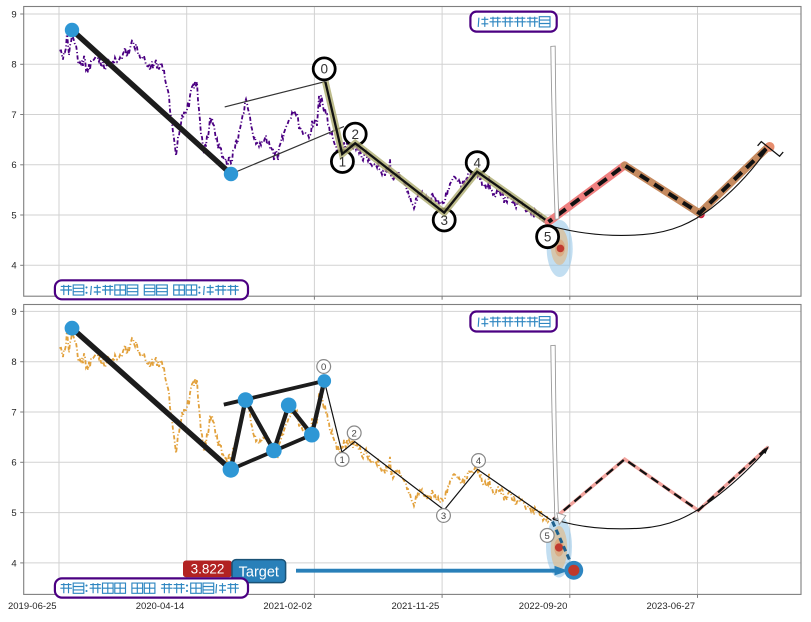 This screenshot has width=811, height=622. Describe the element at coordinates (160, 606) in the screenshot. I see `svg-text: 2020-04-14` at that location.